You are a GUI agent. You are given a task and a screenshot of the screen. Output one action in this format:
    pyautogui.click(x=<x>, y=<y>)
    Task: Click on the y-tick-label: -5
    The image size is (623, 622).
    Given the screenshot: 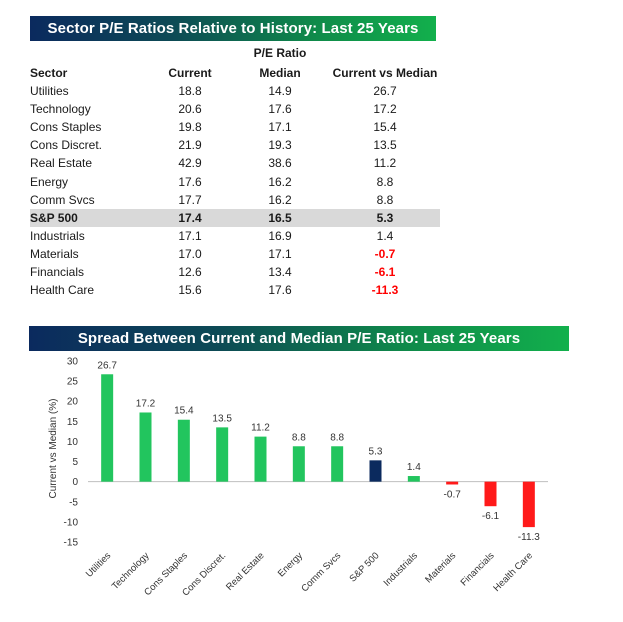 What is the action you would take?
    pyautogui.click(x=73, y=502)
    